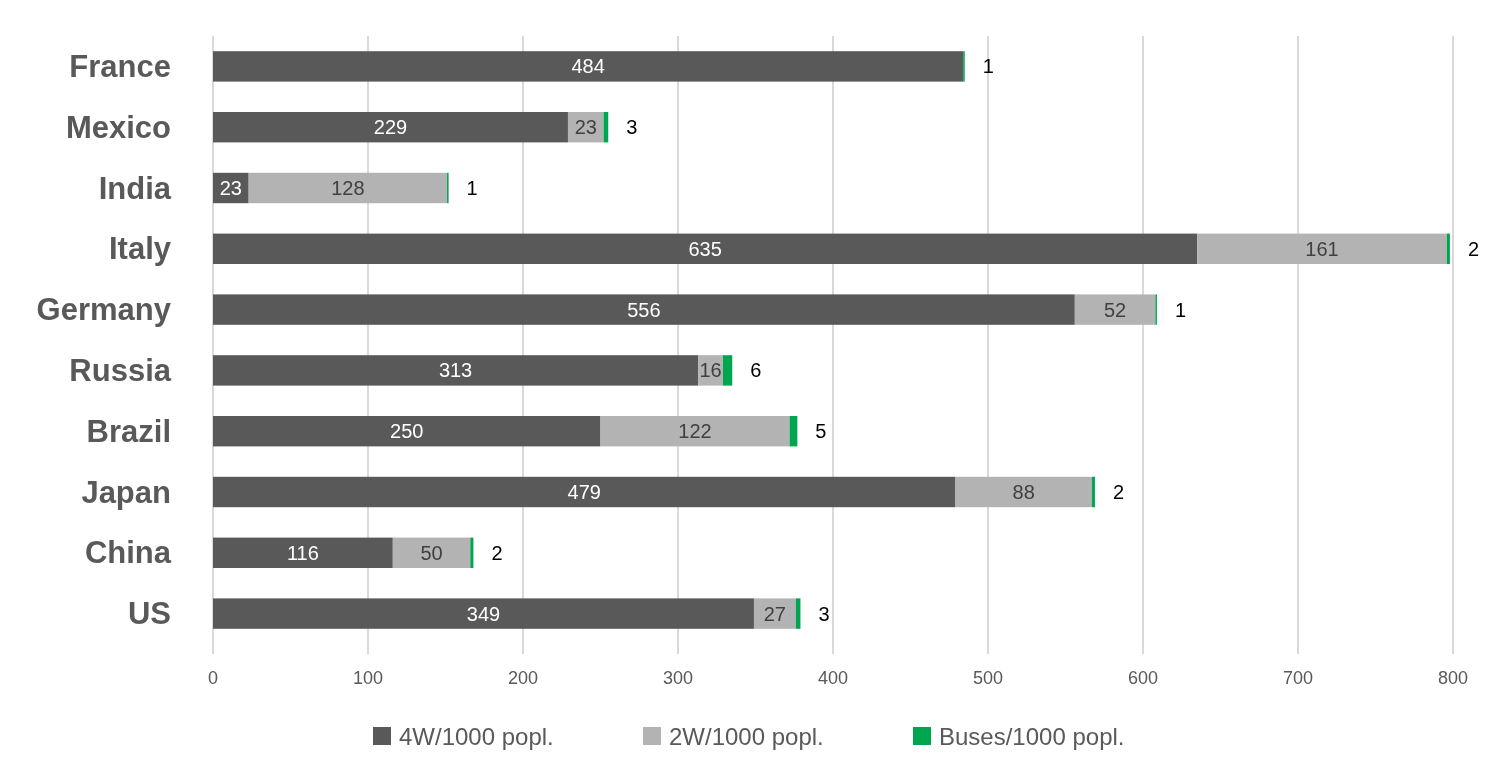 This screenshot has width=1499, height=774. I want to click on legend-label: 4W/1000 popl., so click(476, 736).